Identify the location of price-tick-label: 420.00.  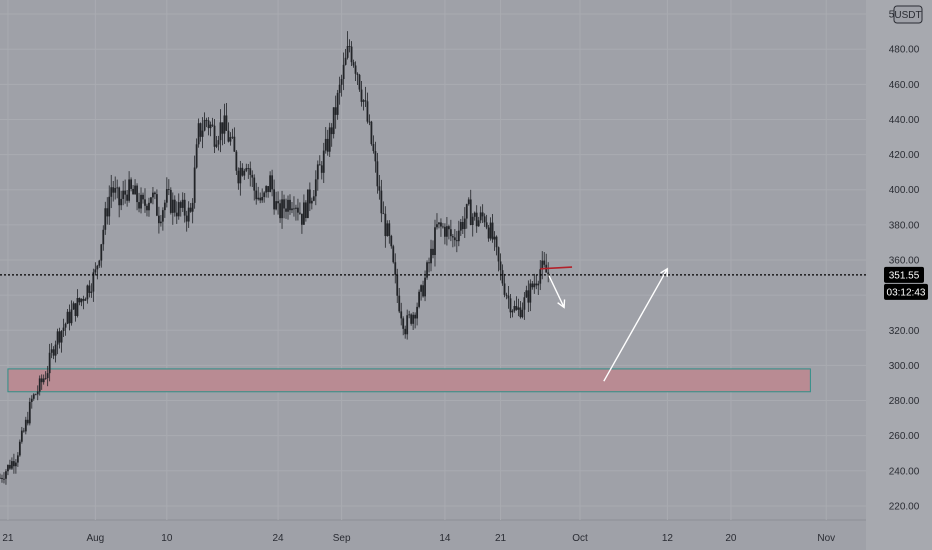
(904, 155).